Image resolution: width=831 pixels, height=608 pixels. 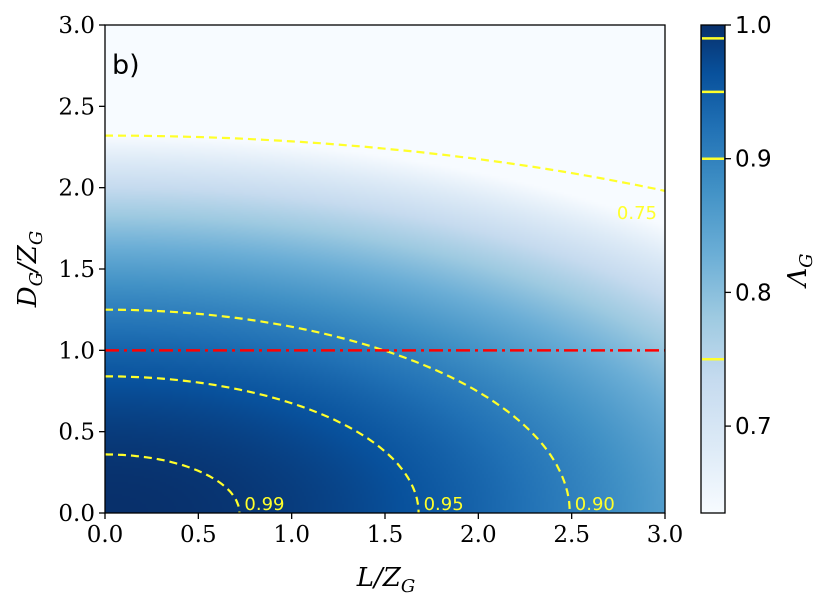 I want to click on y-tick-label: 1.5, so click(x=76, y=270).